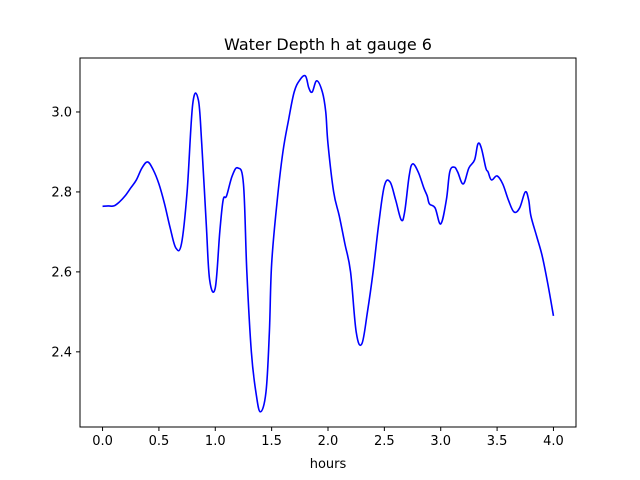  Describe the element at coordinates (159, 441) in the screenshot. I see `x-tick-label: 0.5` at that location.